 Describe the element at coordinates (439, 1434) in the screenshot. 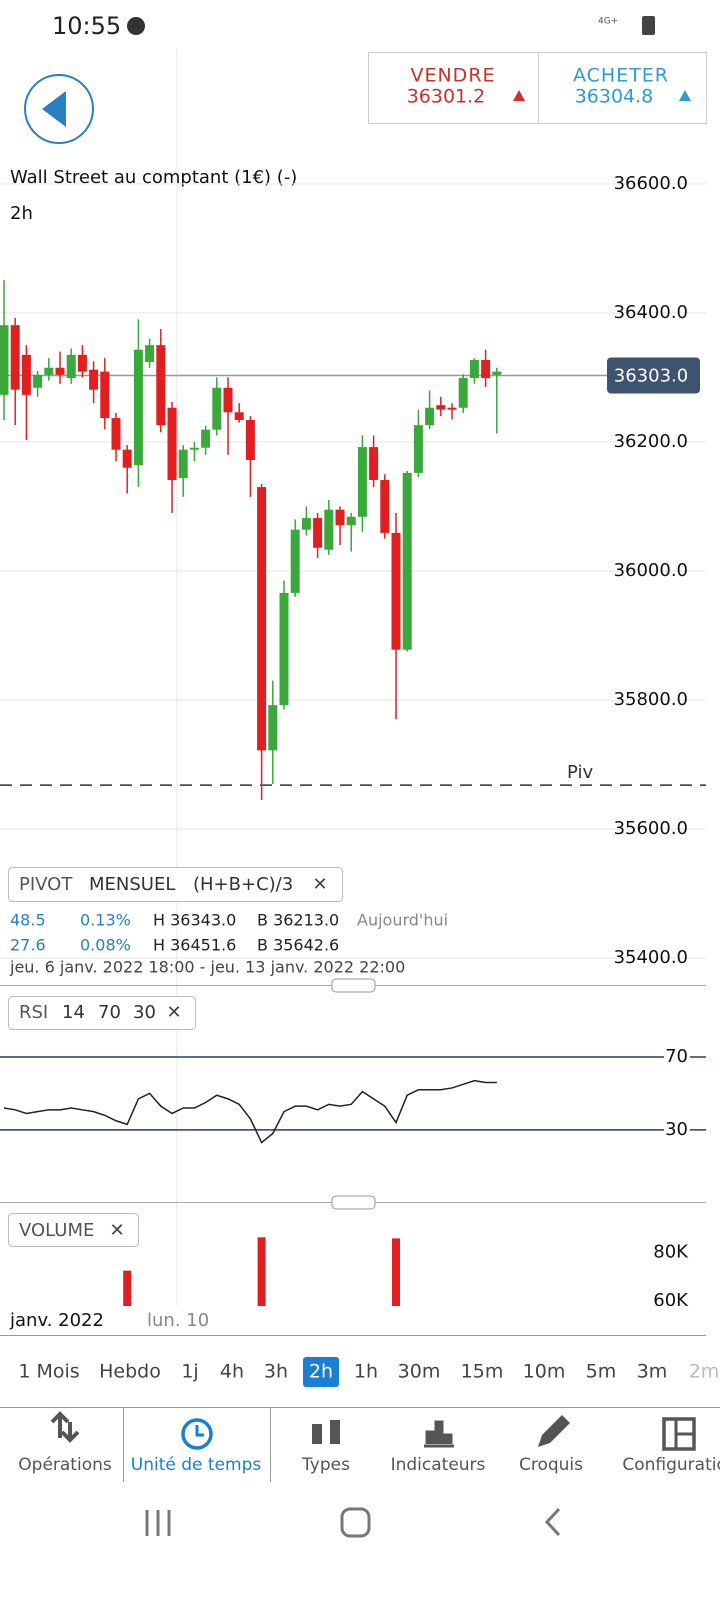

I see `icon-indicators` at that location.